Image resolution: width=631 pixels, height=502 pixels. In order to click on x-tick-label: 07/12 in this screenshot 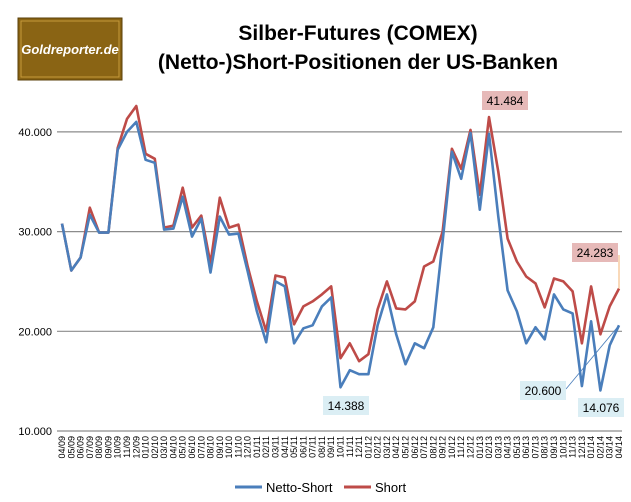, I will do `click(424, 447)`.